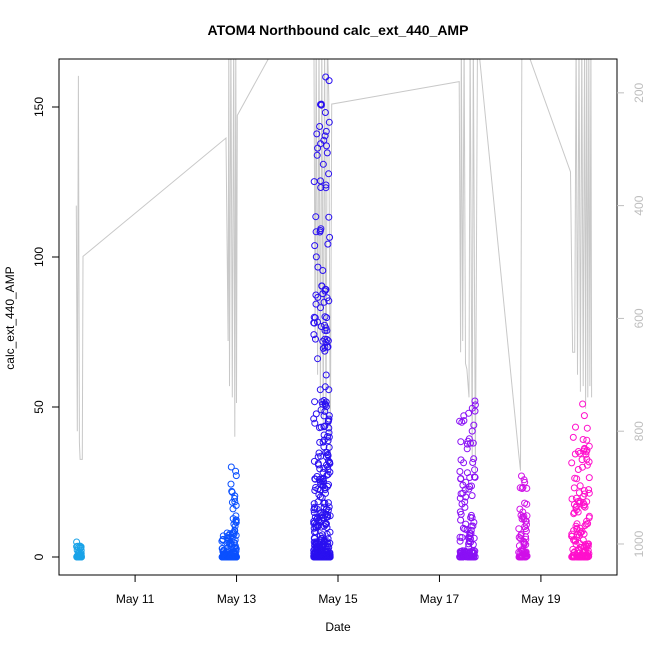 This screenshot has width=650, height=650. What do you see at coordinates (639, 543) in the screenshot?
I see `y-right-tick-label: 1000` at bounding box center [639, 543].